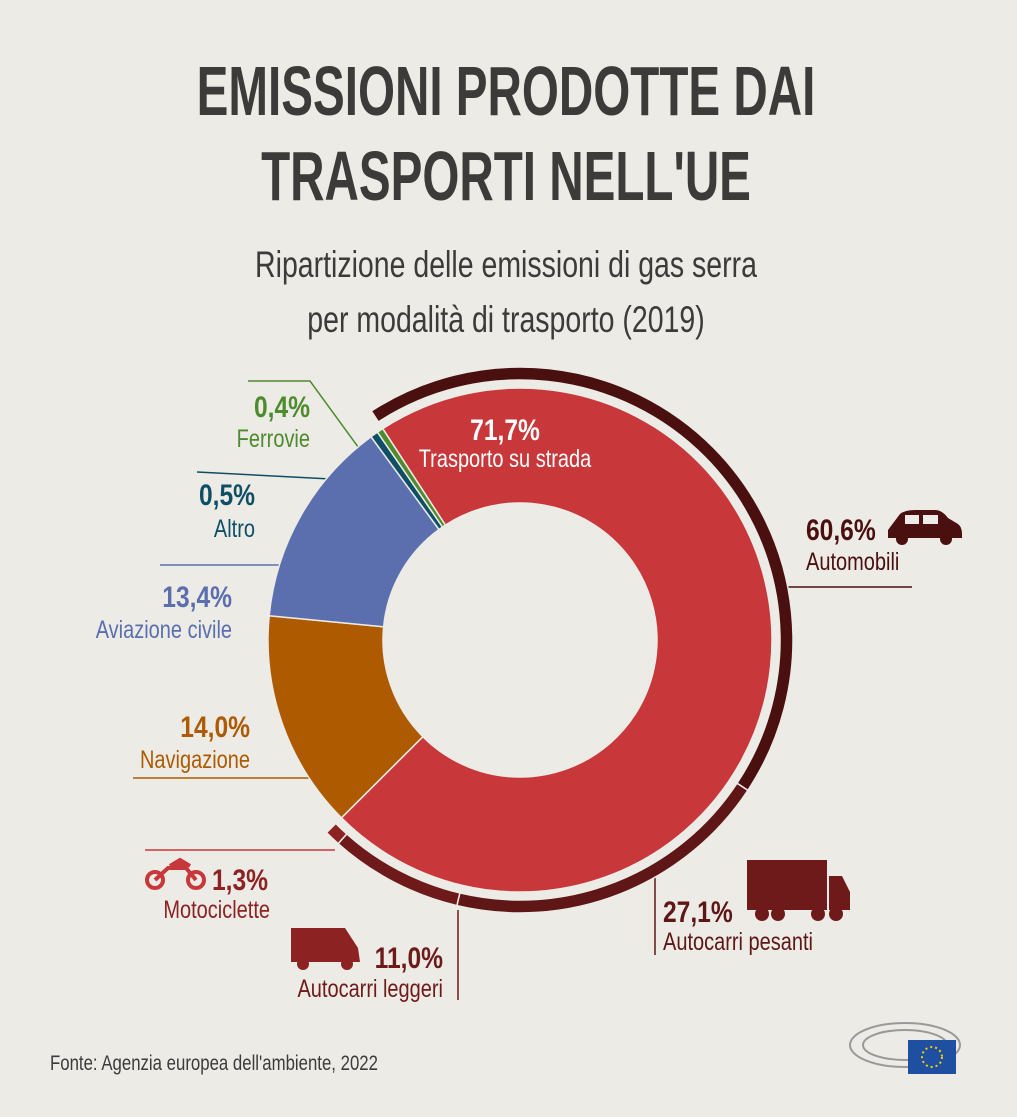  What do you see at coordinates (506, 176) in the screenshot?
I see `chart-title: TRASPORTI NELL'UE` at bounding box center [506, 176].